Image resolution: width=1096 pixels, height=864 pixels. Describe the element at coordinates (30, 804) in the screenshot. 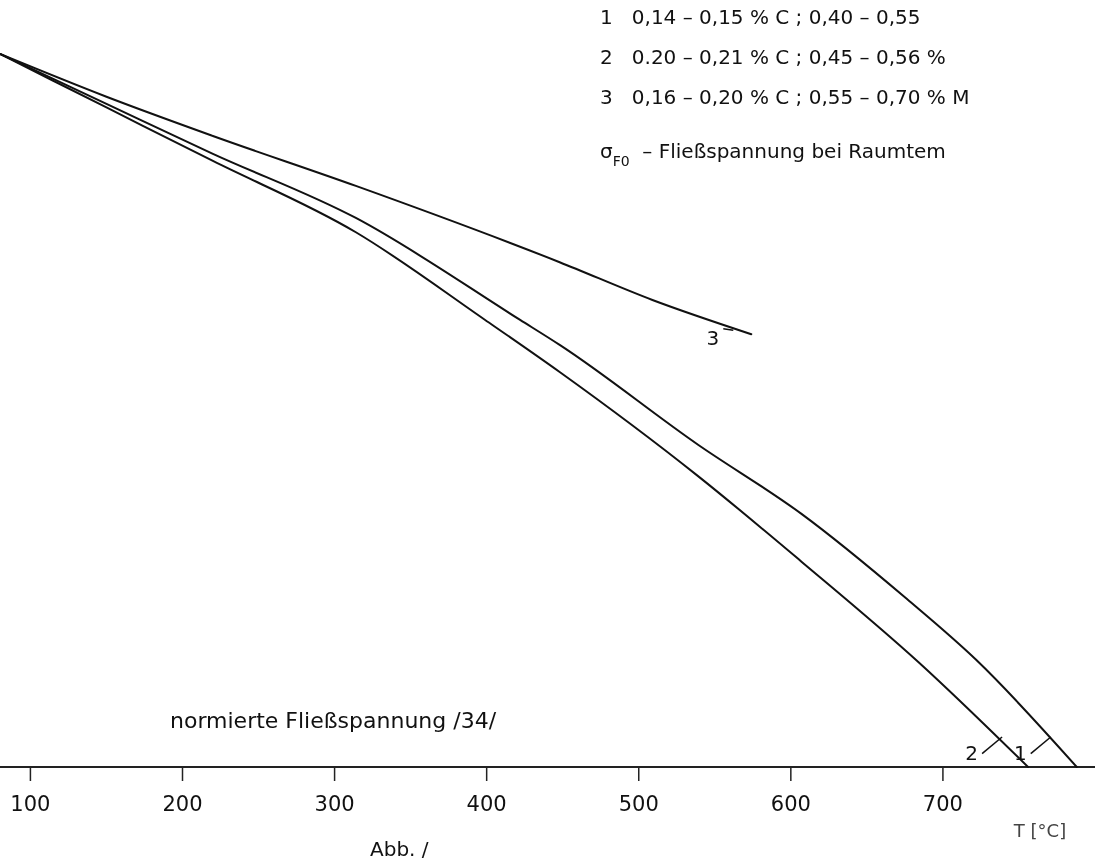

I see `x-tick-label: 100` at that location.